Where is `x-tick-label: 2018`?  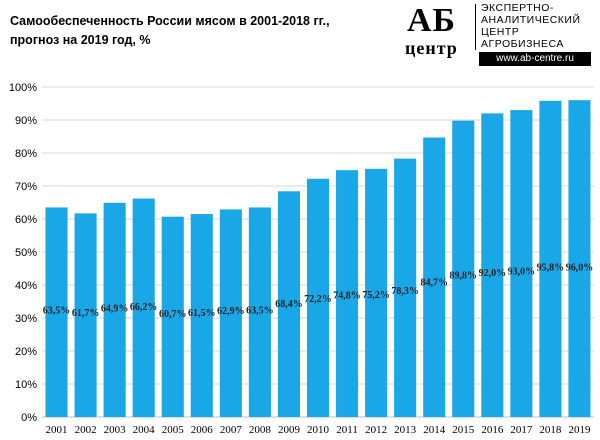 x-tick-label: 2018 is located at coordinates (550, 430).